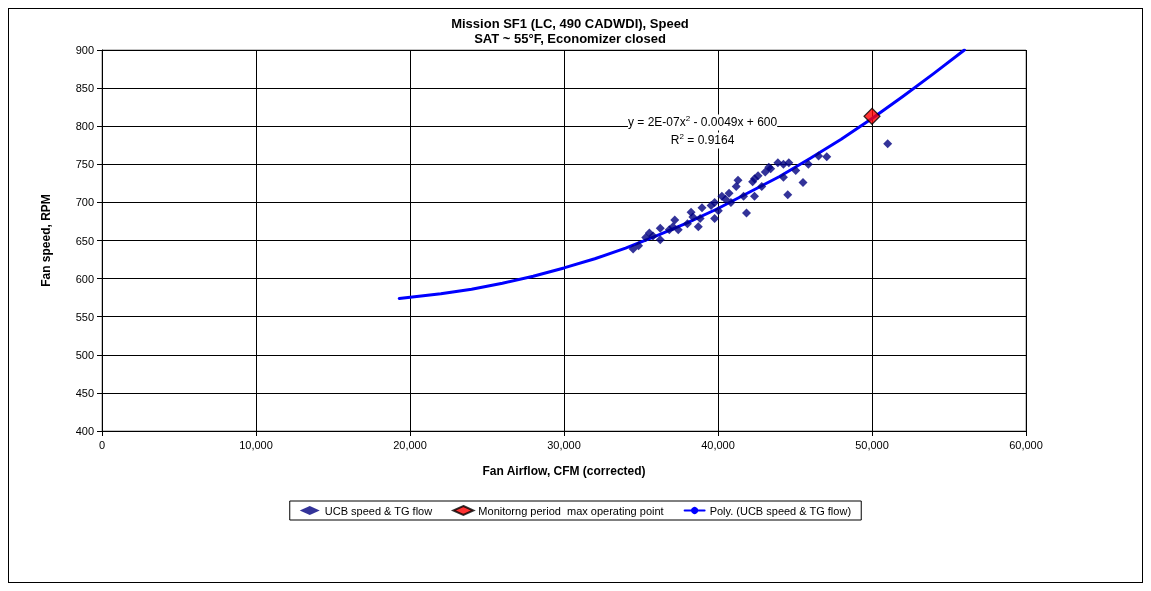 The width and height of the screenshot is (1151, 591). What do you see at coordinates (256, 444) in the screenshot?
I see `x-tick-label: 10,000` at bounding box center [256, 444].